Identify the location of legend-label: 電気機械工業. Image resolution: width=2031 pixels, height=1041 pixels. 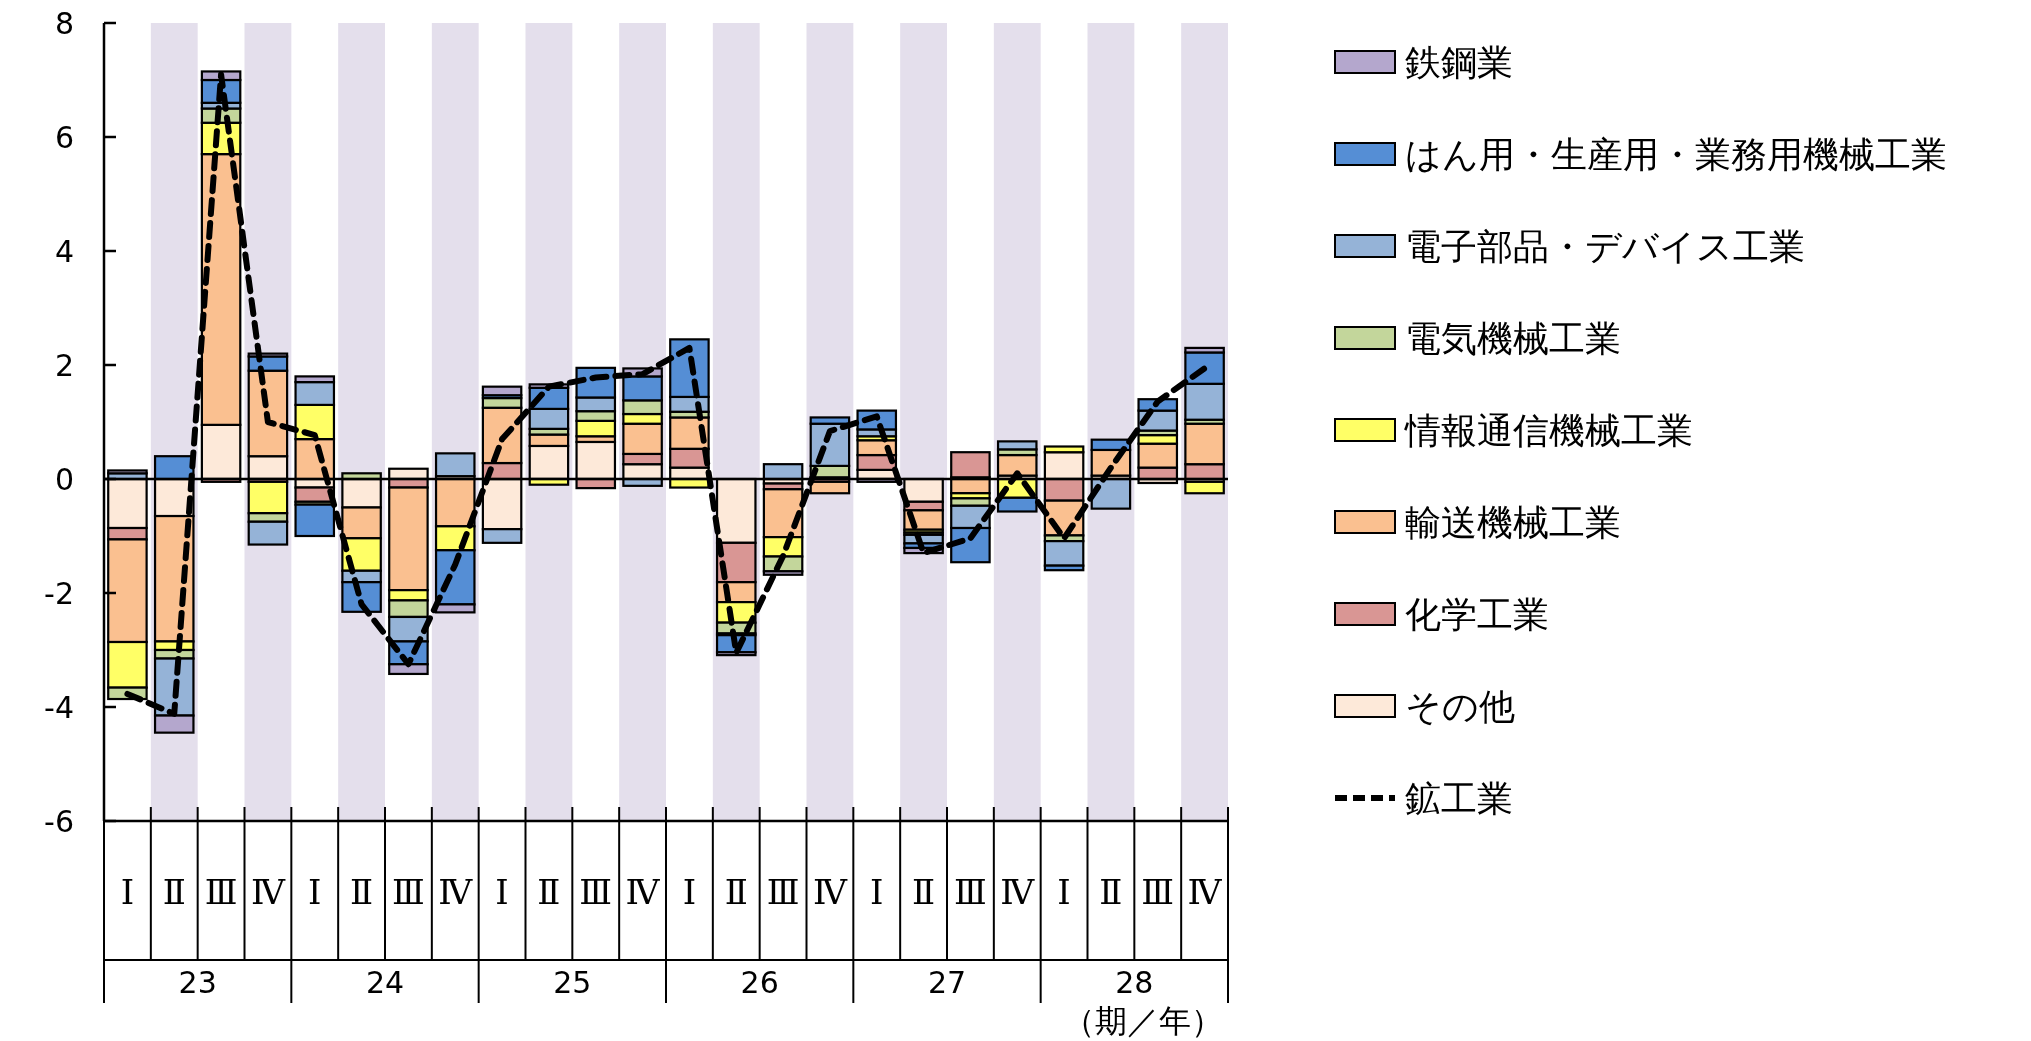
(1513, 338).